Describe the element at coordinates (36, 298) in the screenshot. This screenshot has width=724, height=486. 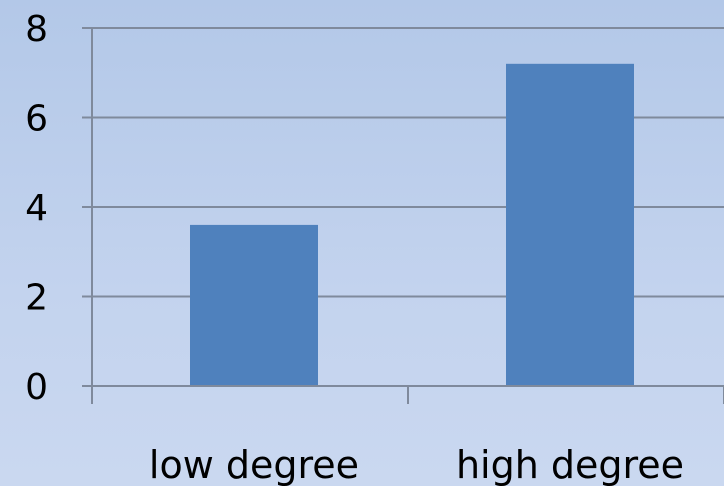
I see `y-tick-label: 2` at that location.